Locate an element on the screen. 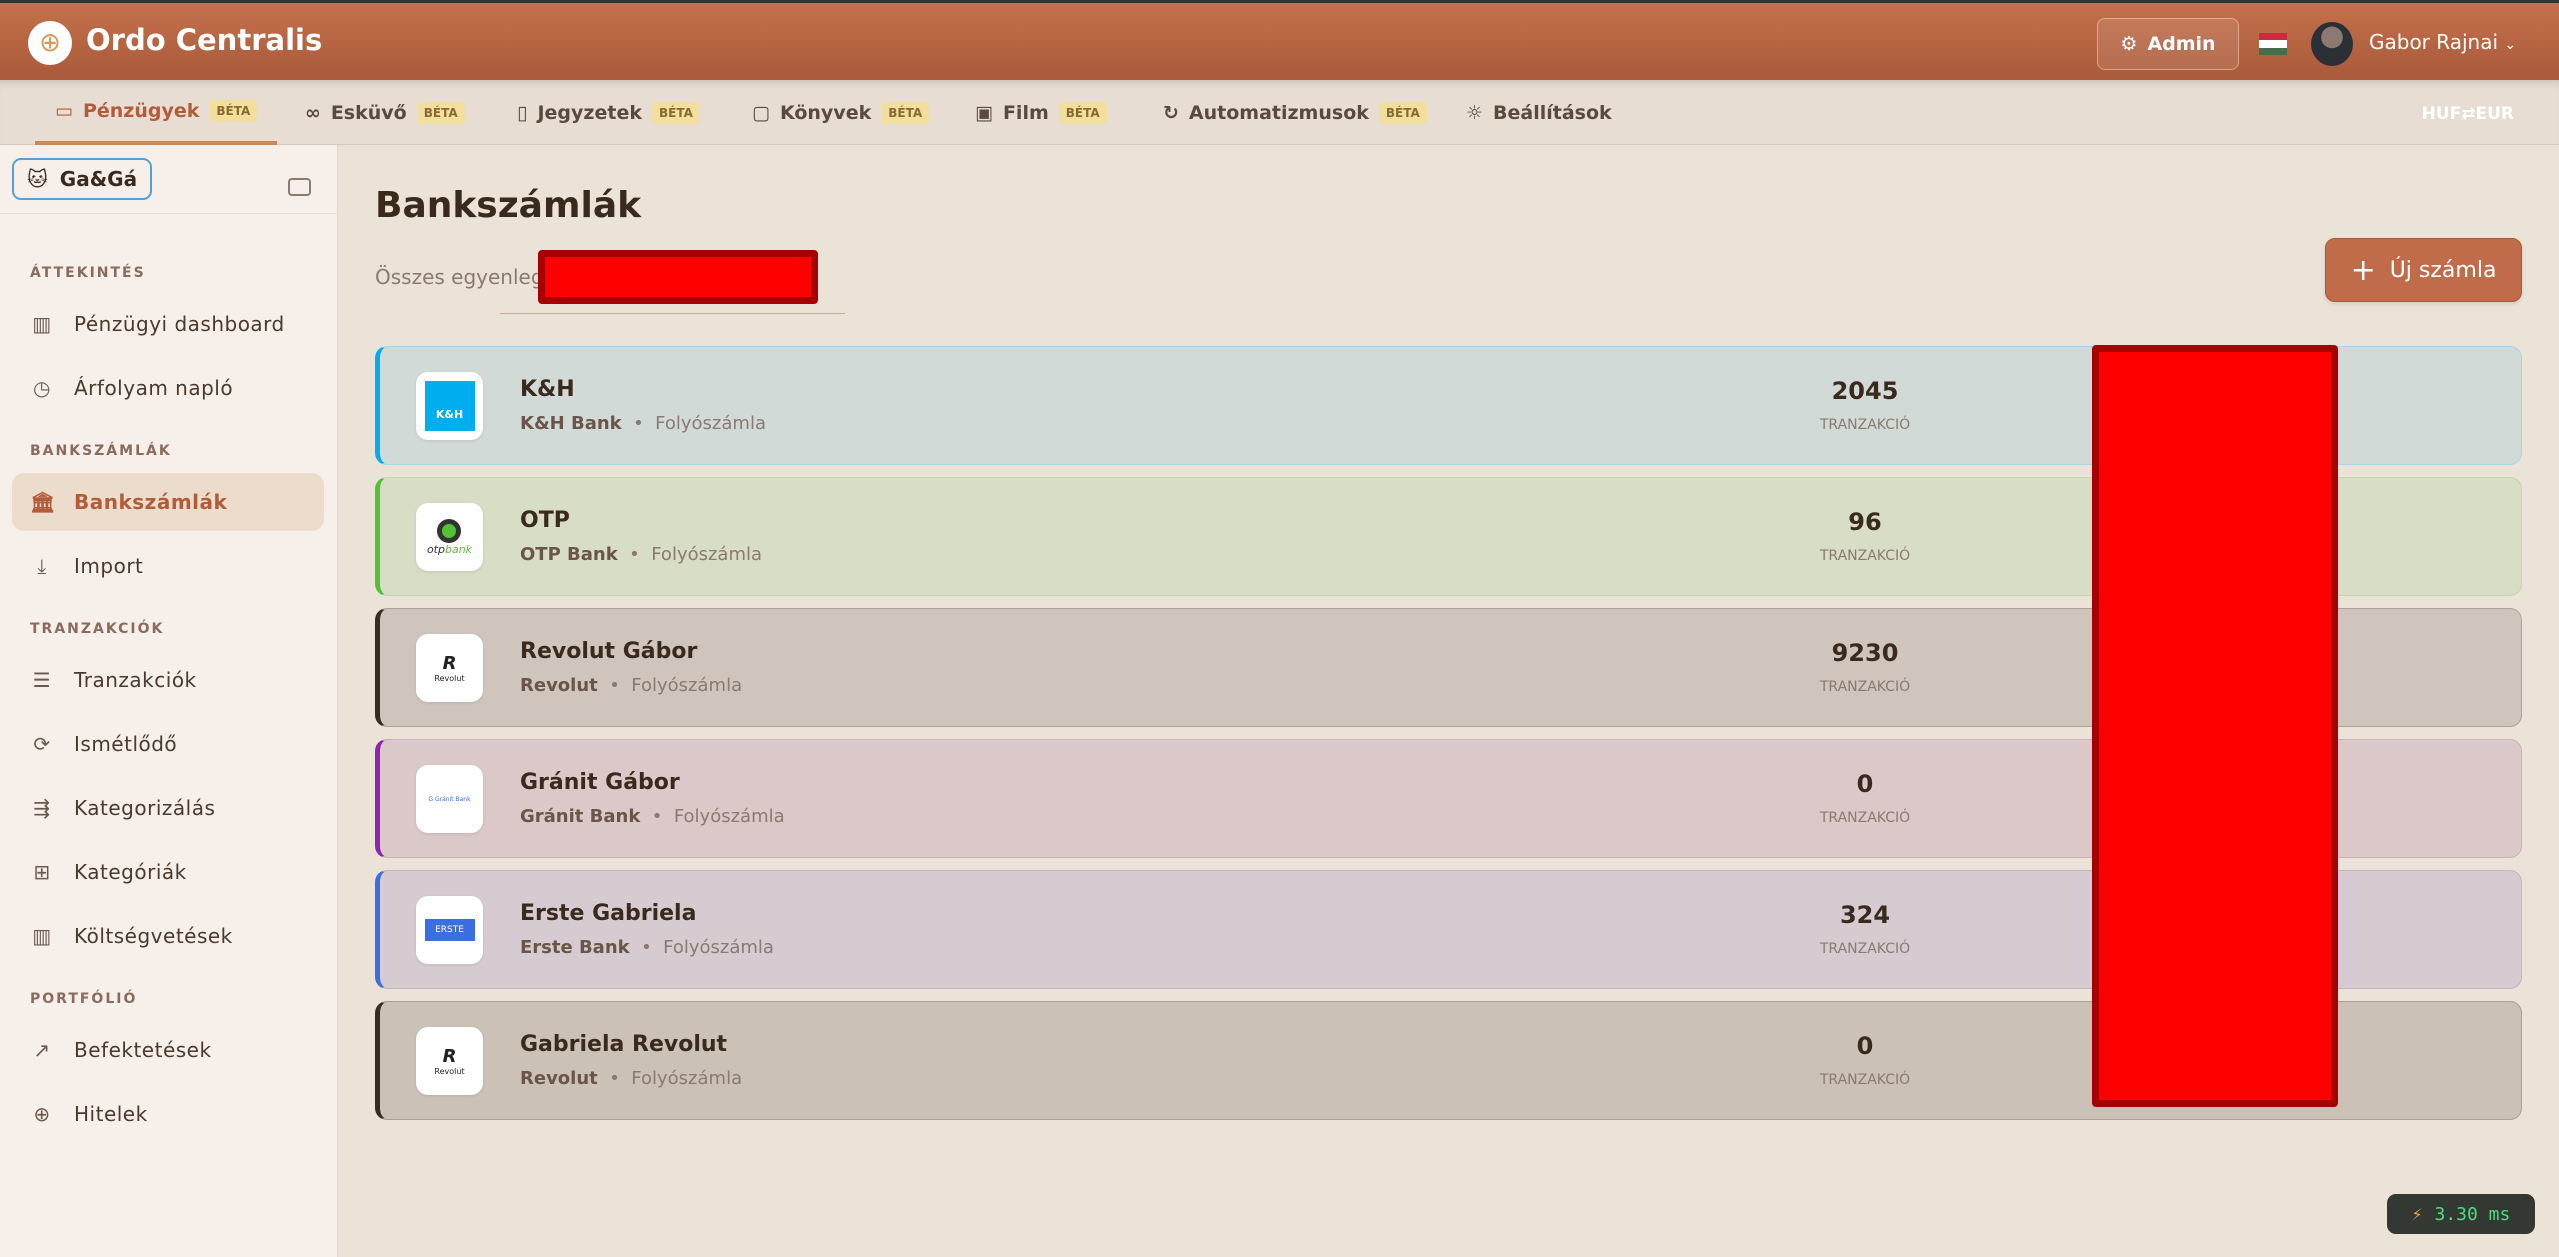  account-meta: Gránit Bank • Folyószámla is located at coordinates (652, 816).